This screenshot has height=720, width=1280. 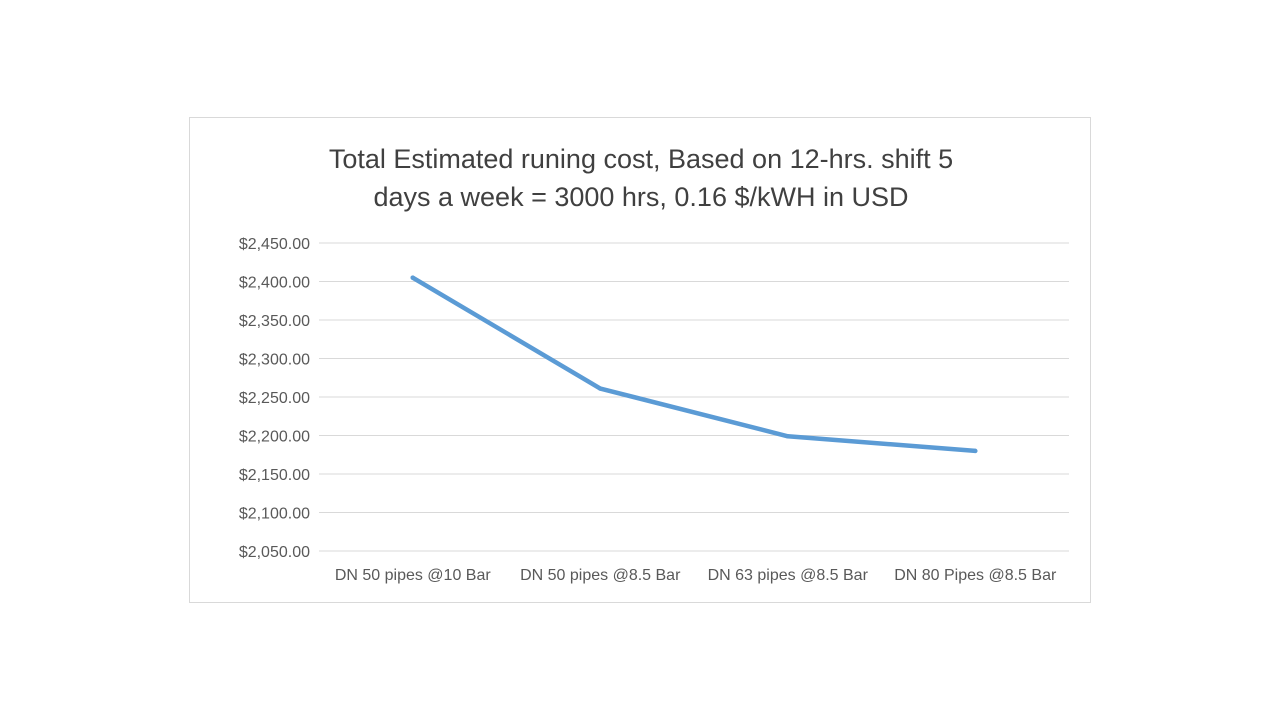 I want to click on y-tick-label: $2,050.00, so click(x=274, y=552).